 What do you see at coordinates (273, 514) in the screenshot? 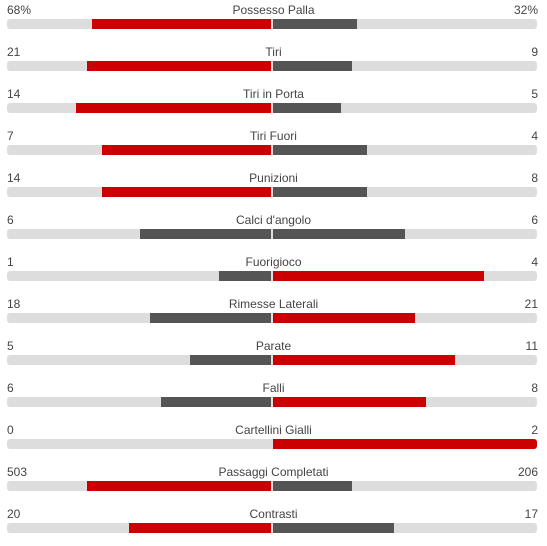
I see `stat-label: Contrasti` at bounding box center [273, 514].